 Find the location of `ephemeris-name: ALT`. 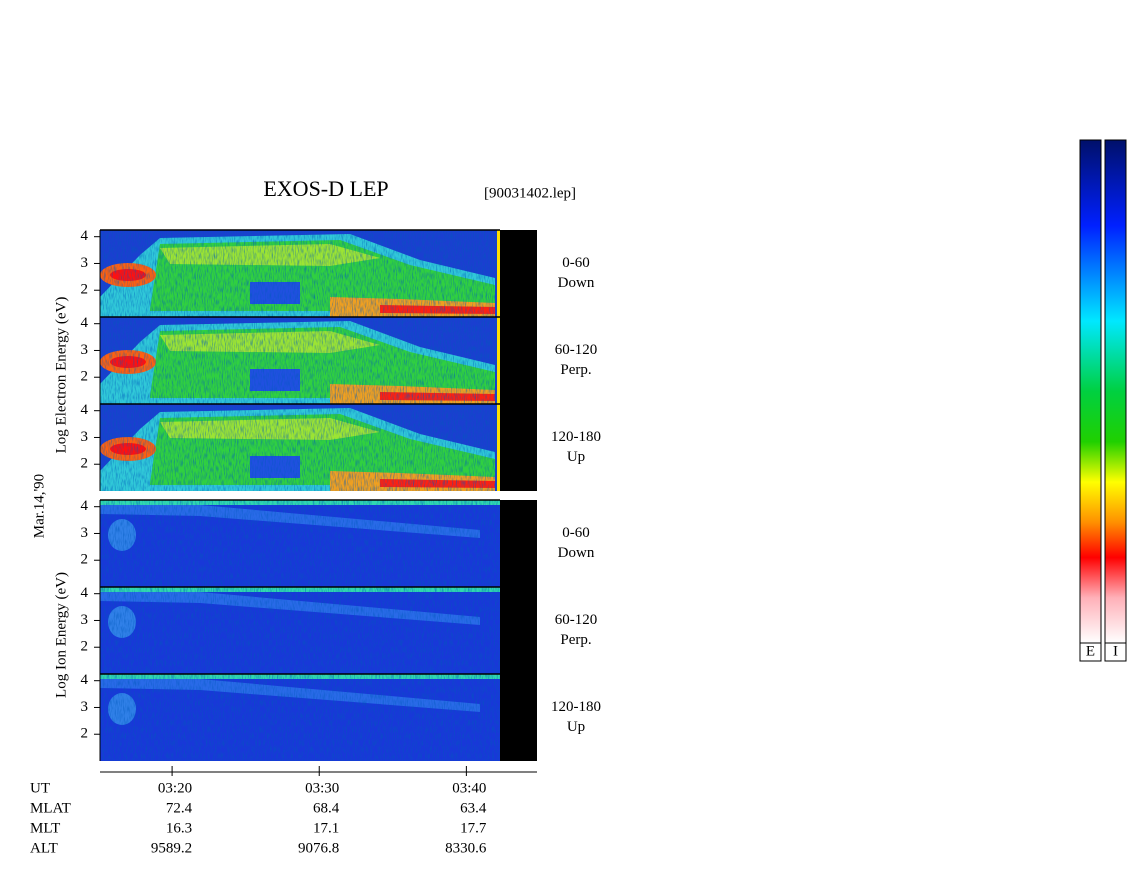

ephemeris-name: ALT is located at coordinates (44, 848).